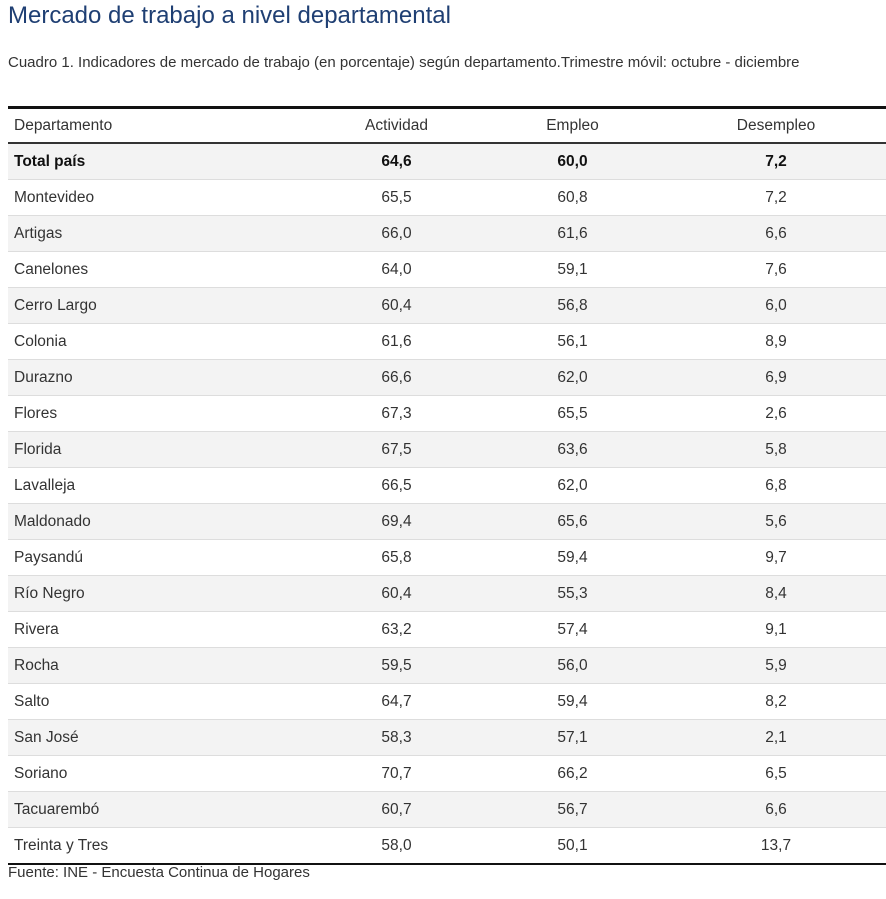 The image size is (886, 899). What do you see at coordinates (396, 485) in the screenshot?
I see `cell-actividad: 66,5` at bounding box center [396, 485].